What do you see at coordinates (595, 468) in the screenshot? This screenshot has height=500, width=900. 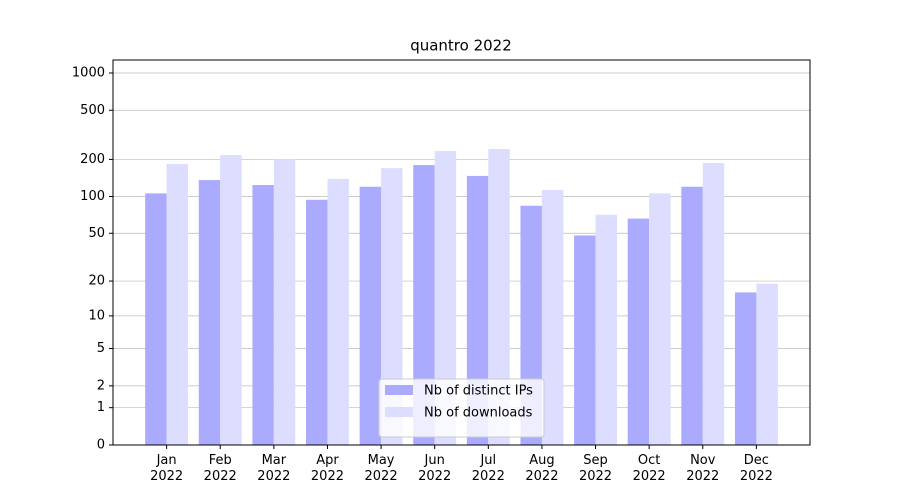 I see `x-tick-label: Sep 2022` at bounding box center [595, 468].